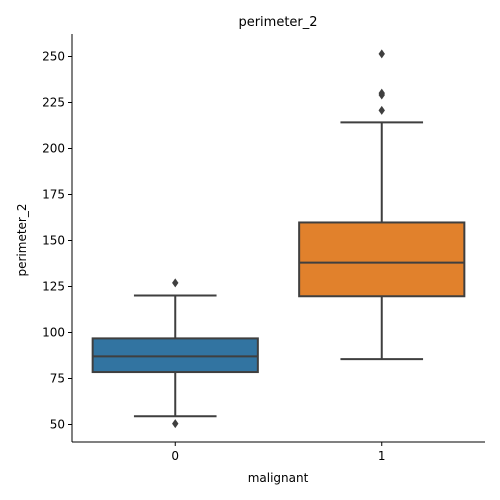 Image resolution: width=500 pixels, height=500 pixels. Describe the element at coordinates (53, 57) in the screenshot. I see `y-tick-label: 250` at that location.